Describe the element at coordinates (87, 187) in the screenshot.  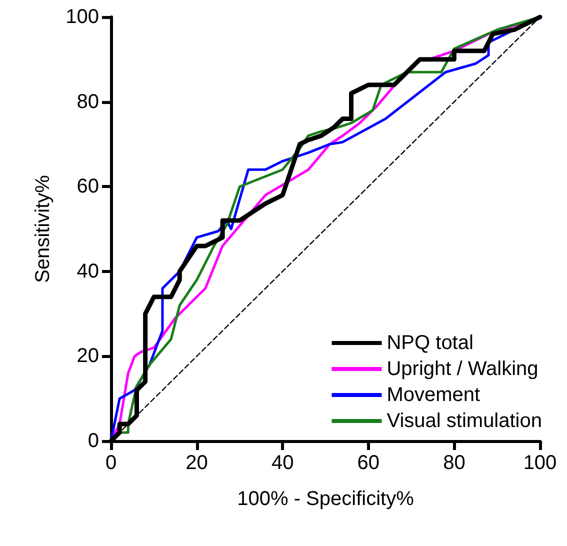
I see `y-tick-label: 60` at that location.